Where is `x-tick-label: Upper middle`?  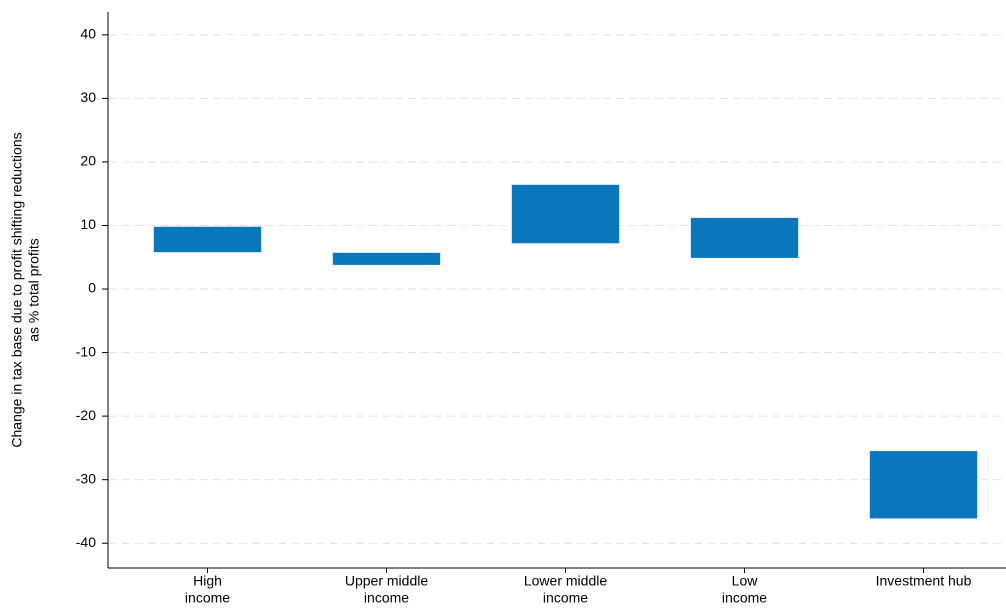 x-tick-label: Upper middle is located at coordinates (386, 581).